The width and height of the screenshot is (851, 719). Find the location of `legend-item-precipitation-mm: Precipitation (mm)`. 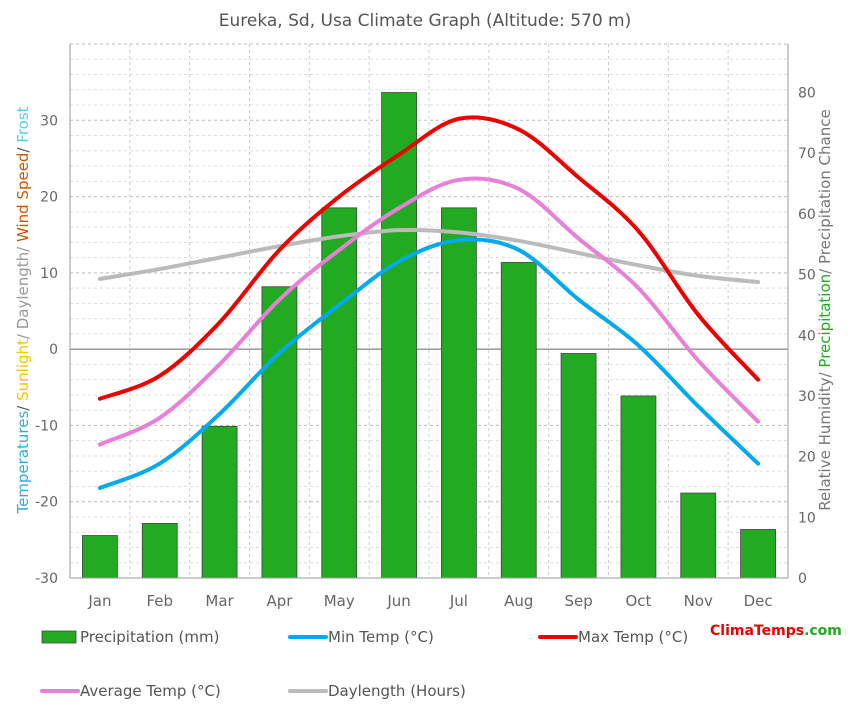

legend-item-precipitation-mm: Precipitation (mm) is located at coordinates (130, 637).